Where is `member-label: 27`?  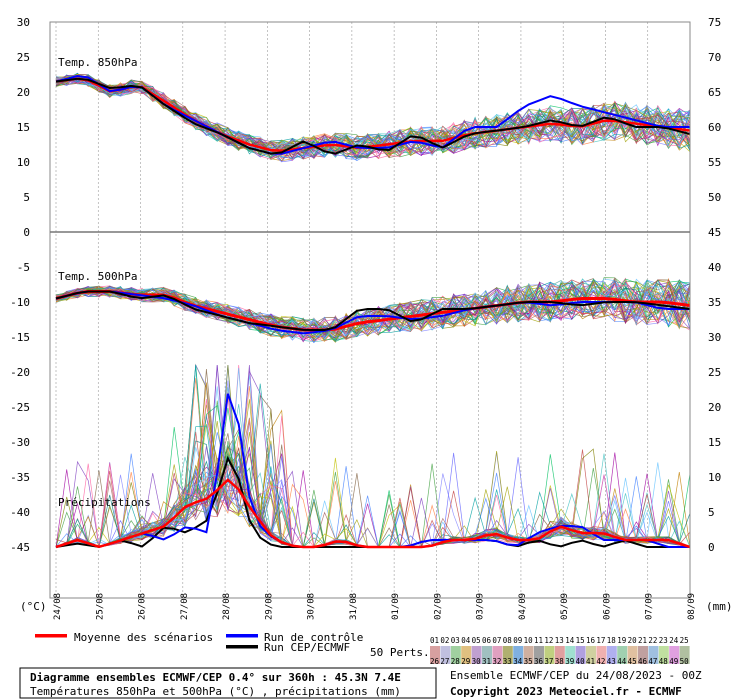
member-label: 27 is located at coordinates (444, 661).